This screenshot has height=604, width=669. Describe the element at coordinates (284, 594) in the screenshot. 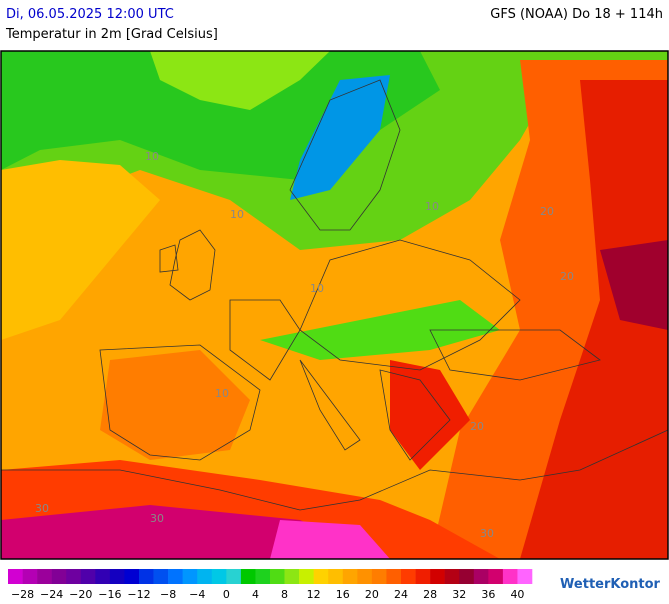

I see `colorbar-label: 8` at that location.